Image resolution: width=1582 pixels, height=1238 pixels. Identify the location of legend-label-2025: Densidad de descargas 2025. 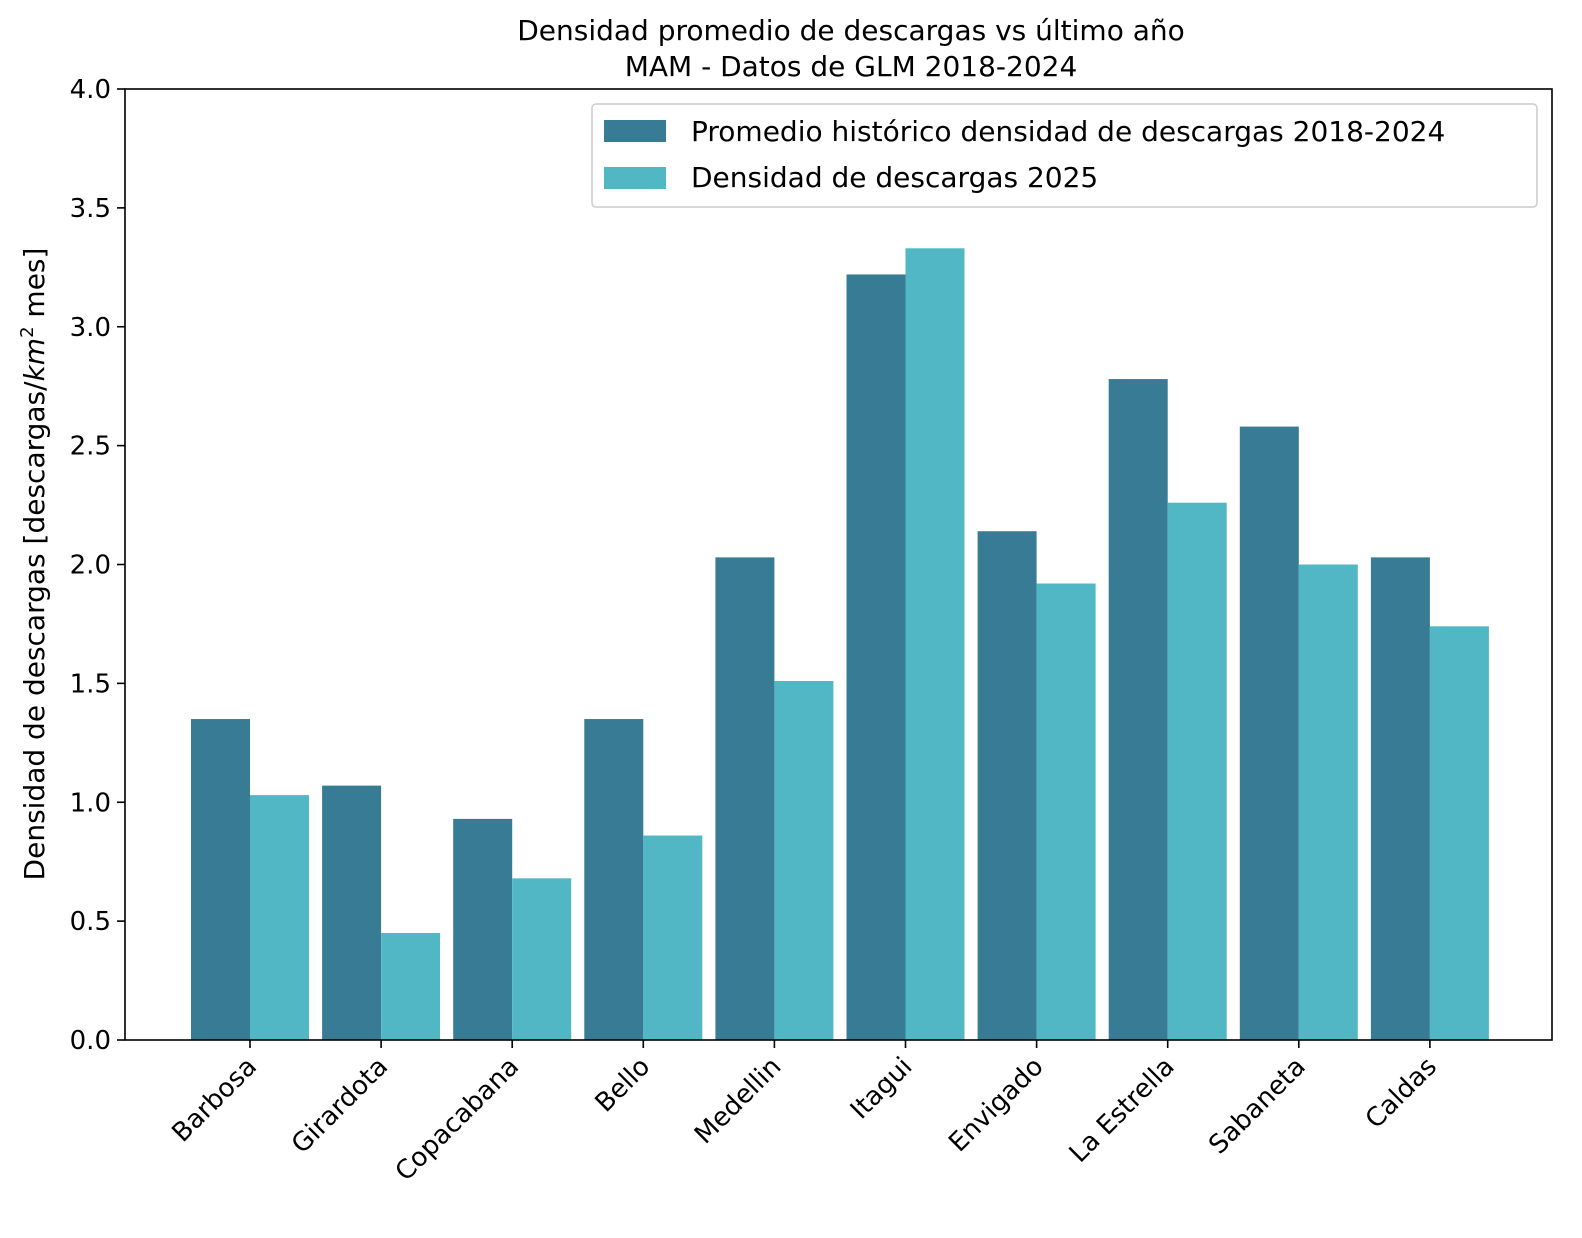
(894, 177).